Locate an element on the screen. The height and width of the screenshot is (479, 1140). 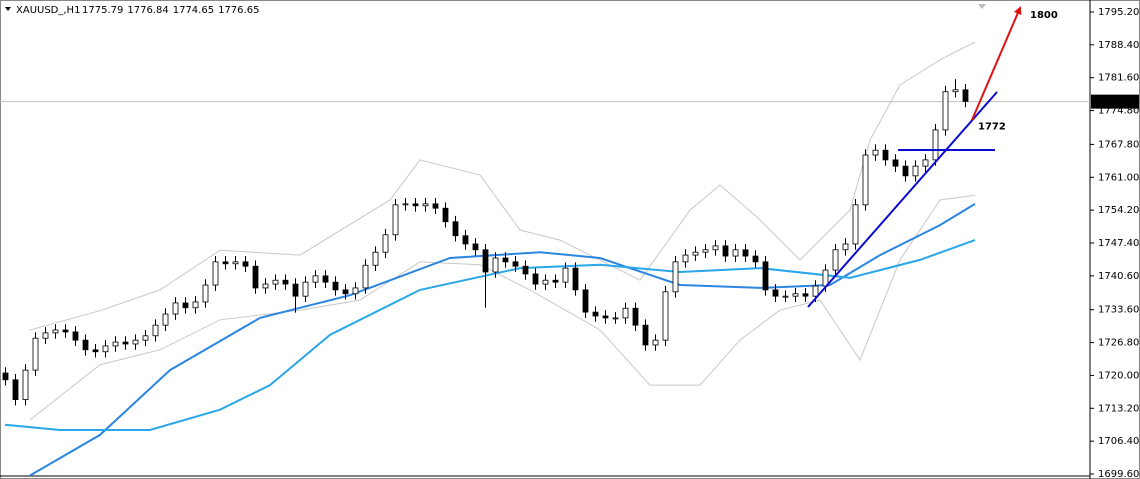
y-tick-label: 1788.40 is located at coordinates (1118, 45).